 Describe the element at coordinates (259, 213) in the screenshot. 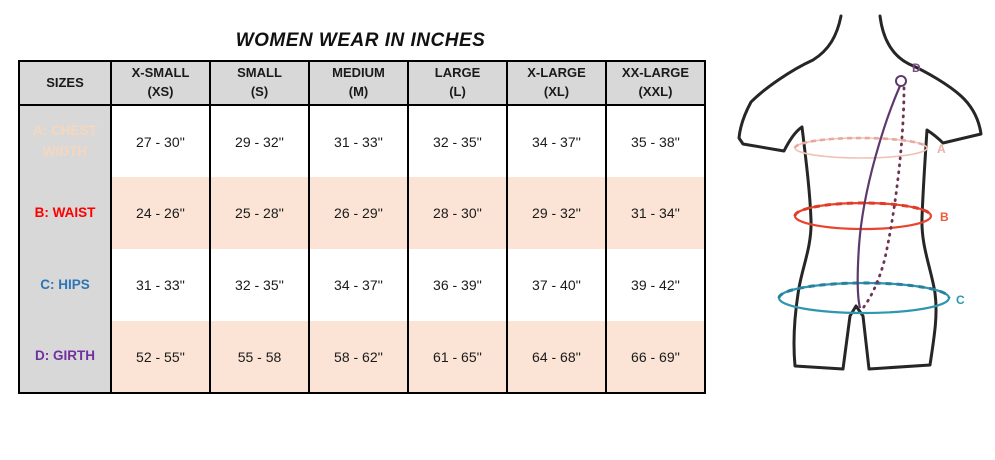

I see `cell-waist-s: 25 - 28''` at that location.